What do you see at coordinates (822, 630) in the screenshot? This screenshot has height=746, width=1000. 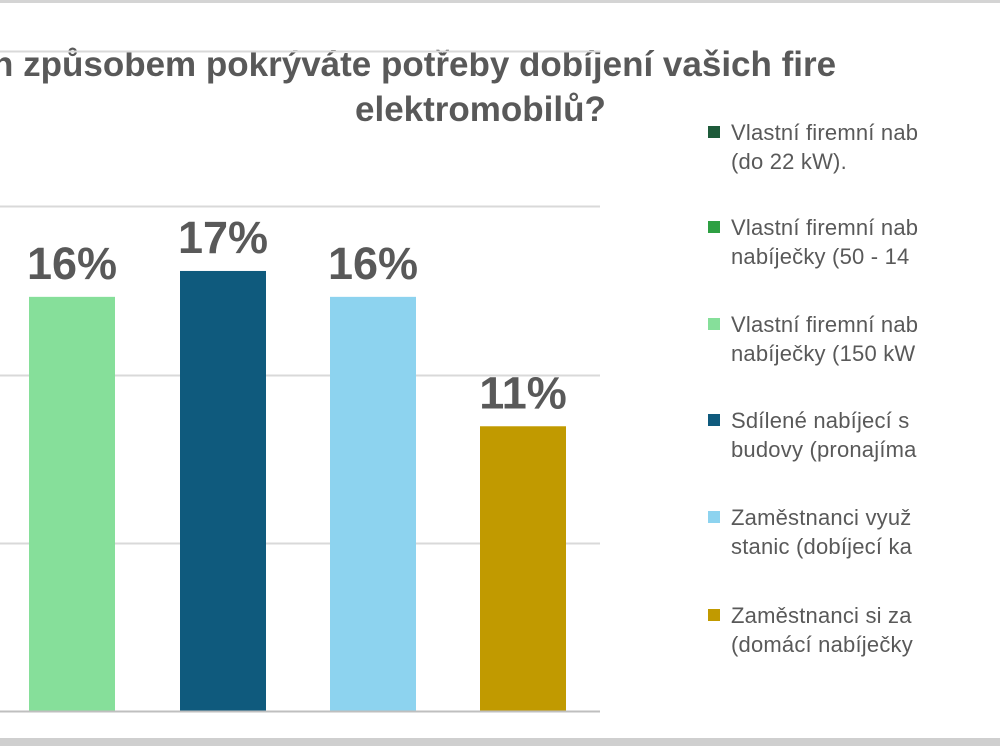 I see `legend-label-6: Zaměstnanci si za (domácí nabíječky` at bounding box center [822, 630].